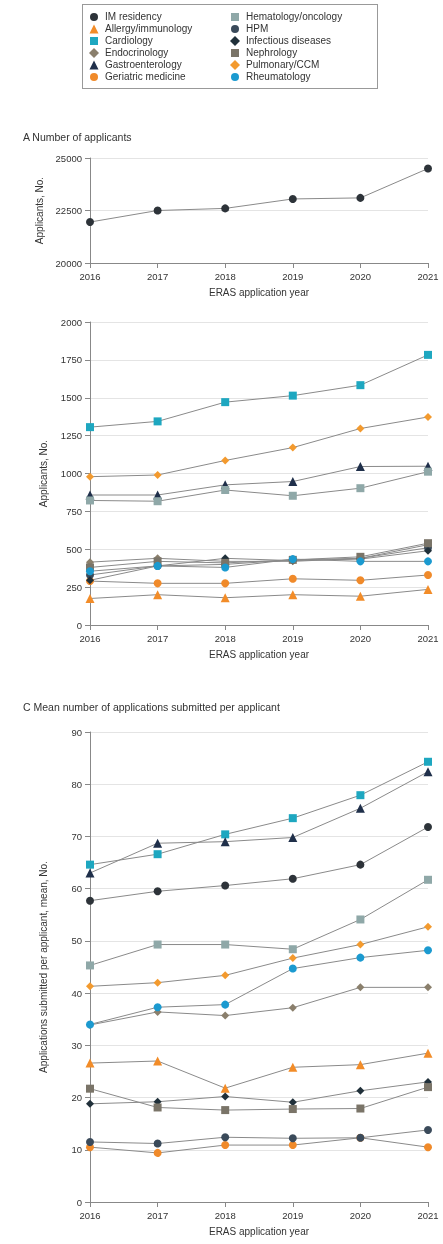  I want to click on legend-label: Hematology/oncology, so click(294, 16).